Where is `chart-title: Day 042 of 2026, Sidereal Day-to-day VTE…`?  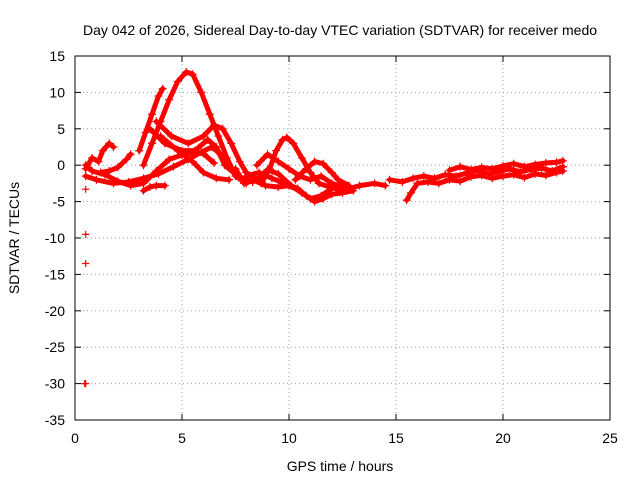
chart-title: Day 042 of 2026, Sidereal Day-to-day VTE… is located at coordinates (340, 30).